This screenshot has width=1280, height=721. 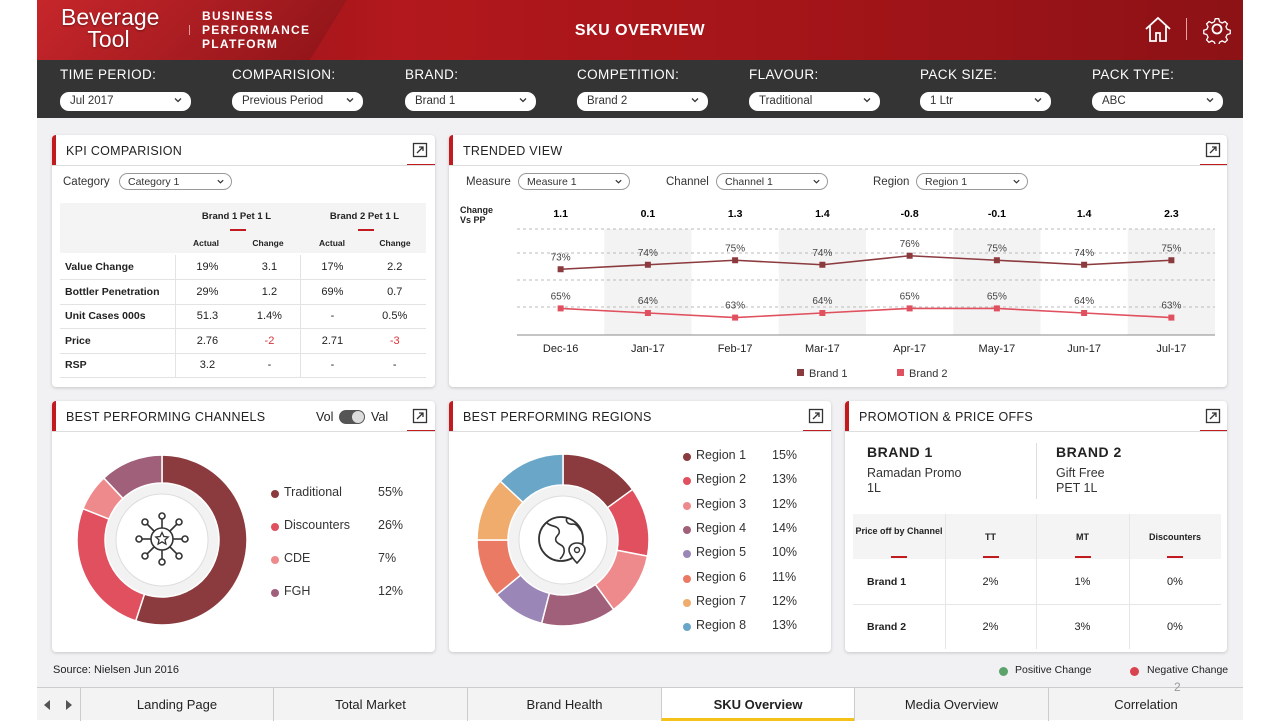 What do you see at coordinates (391, 525) in the screenshot?
I see `legend-value: 26%` at bounding box center [391, 525].